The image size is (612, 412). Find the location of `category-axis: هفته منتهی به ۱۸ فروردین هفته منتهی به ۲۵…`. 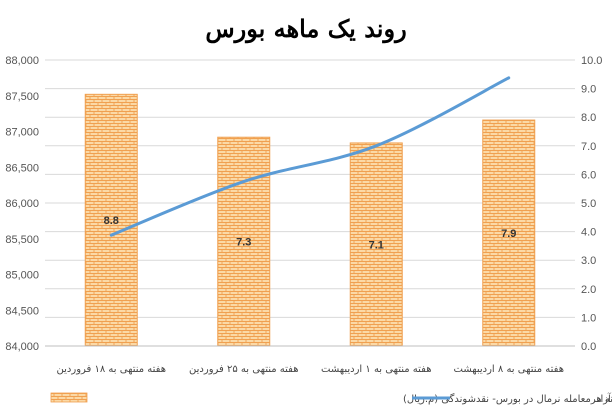

category-axis: هفته منتهی به ۱۸ فروردین هفته منتهی به ۲۵… is located at coordinates (310, 369).